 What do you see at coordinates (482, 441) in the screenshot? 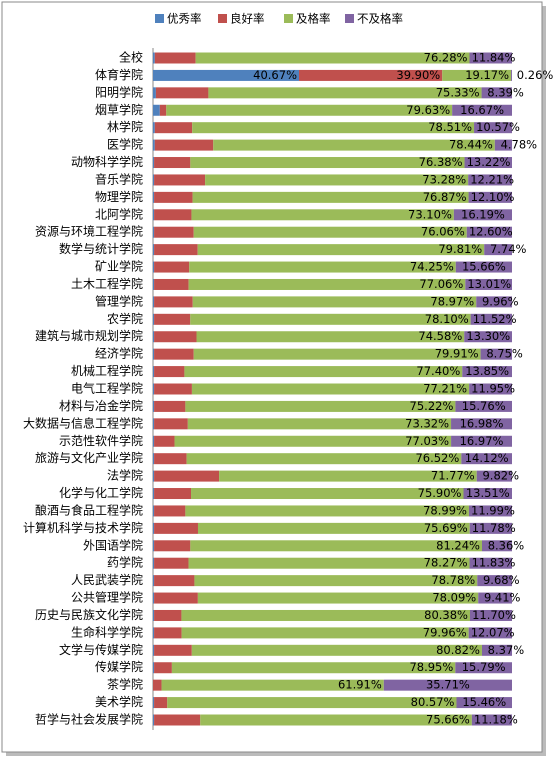
I see `data-label: 16.97%` at bounding box center [482, 441].